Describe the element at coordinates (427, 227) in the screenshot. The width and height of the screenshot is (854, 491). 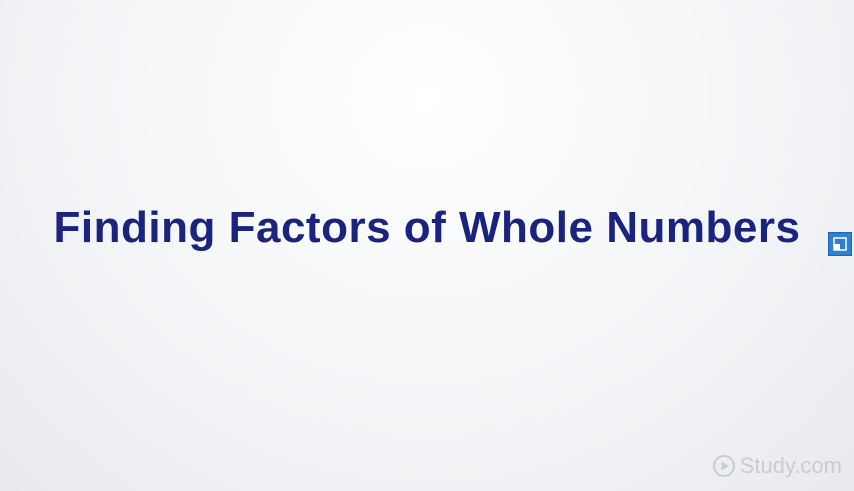
I see `slide-title: Finding Factors of Whole Numbers` at that location.